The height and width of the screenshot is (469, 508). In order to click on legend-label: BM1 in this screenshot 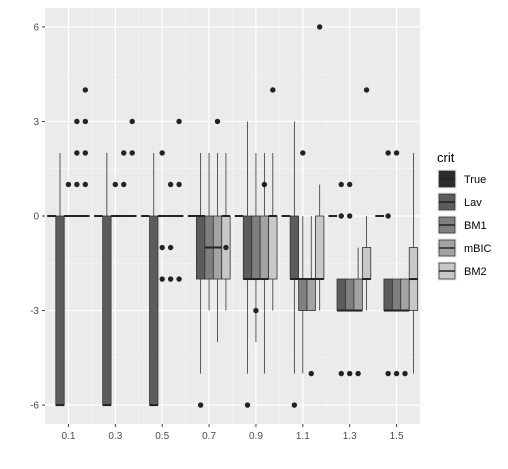, I will do `click(475, 226)`.